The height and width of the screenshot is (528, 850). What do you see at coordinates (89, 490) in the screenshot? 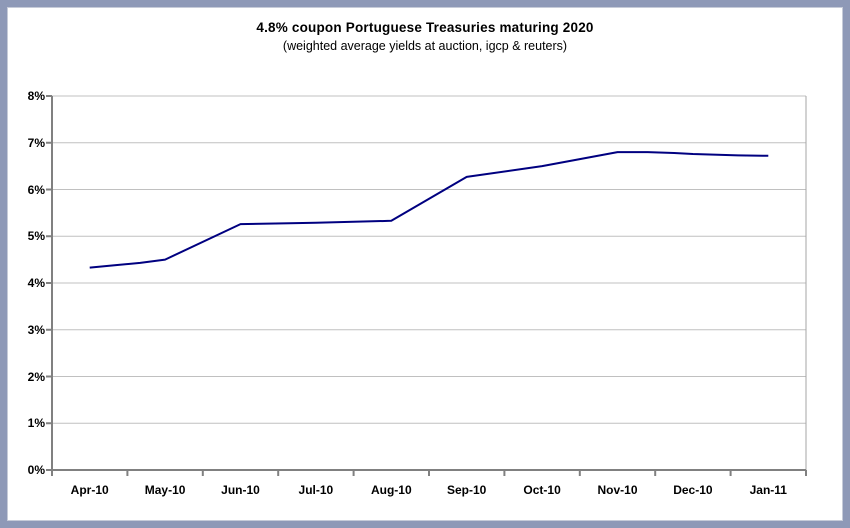
I see `x-axis-label: Apr-10` at bounding box center [89, 490].